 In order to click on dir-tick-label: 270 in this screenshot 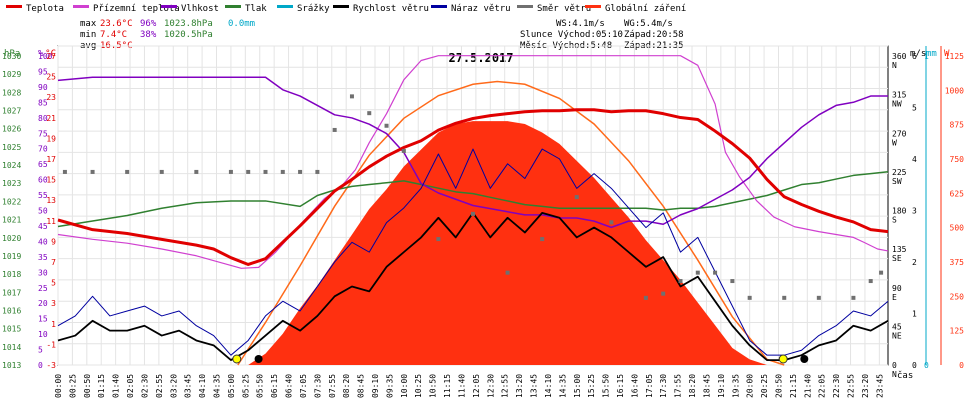, I will do `click(899, 133)`.